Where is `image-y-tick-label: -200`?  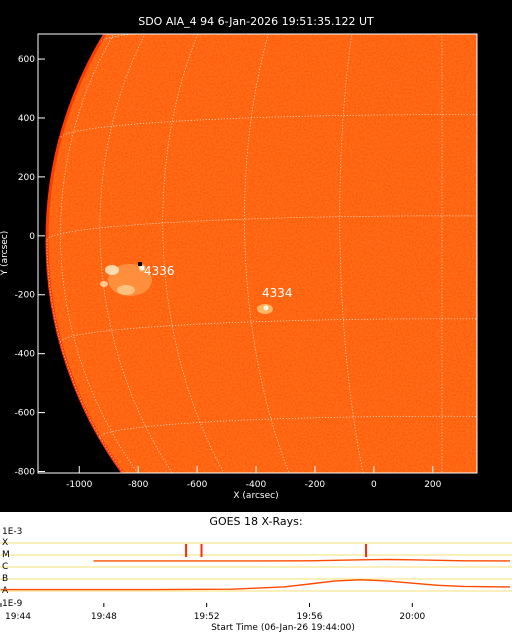 image-y-tick-label: -200 is located at coordinates (25, 296).